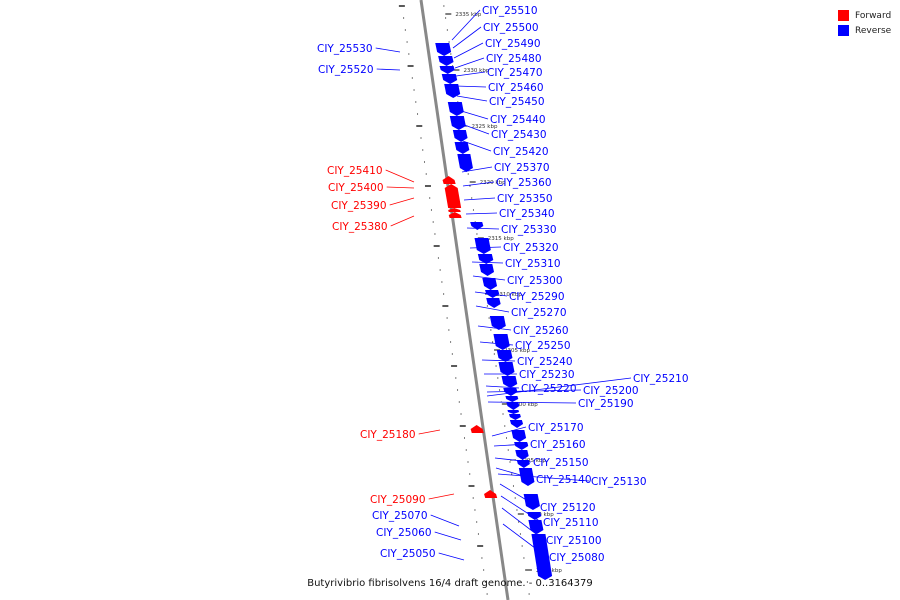 The width and height of the screenshot is (900, 600). What do you see at coordinates (408, 554) in the screenshot?
I see `gene-label: CIY_25050` at bounding box center [408, 554].